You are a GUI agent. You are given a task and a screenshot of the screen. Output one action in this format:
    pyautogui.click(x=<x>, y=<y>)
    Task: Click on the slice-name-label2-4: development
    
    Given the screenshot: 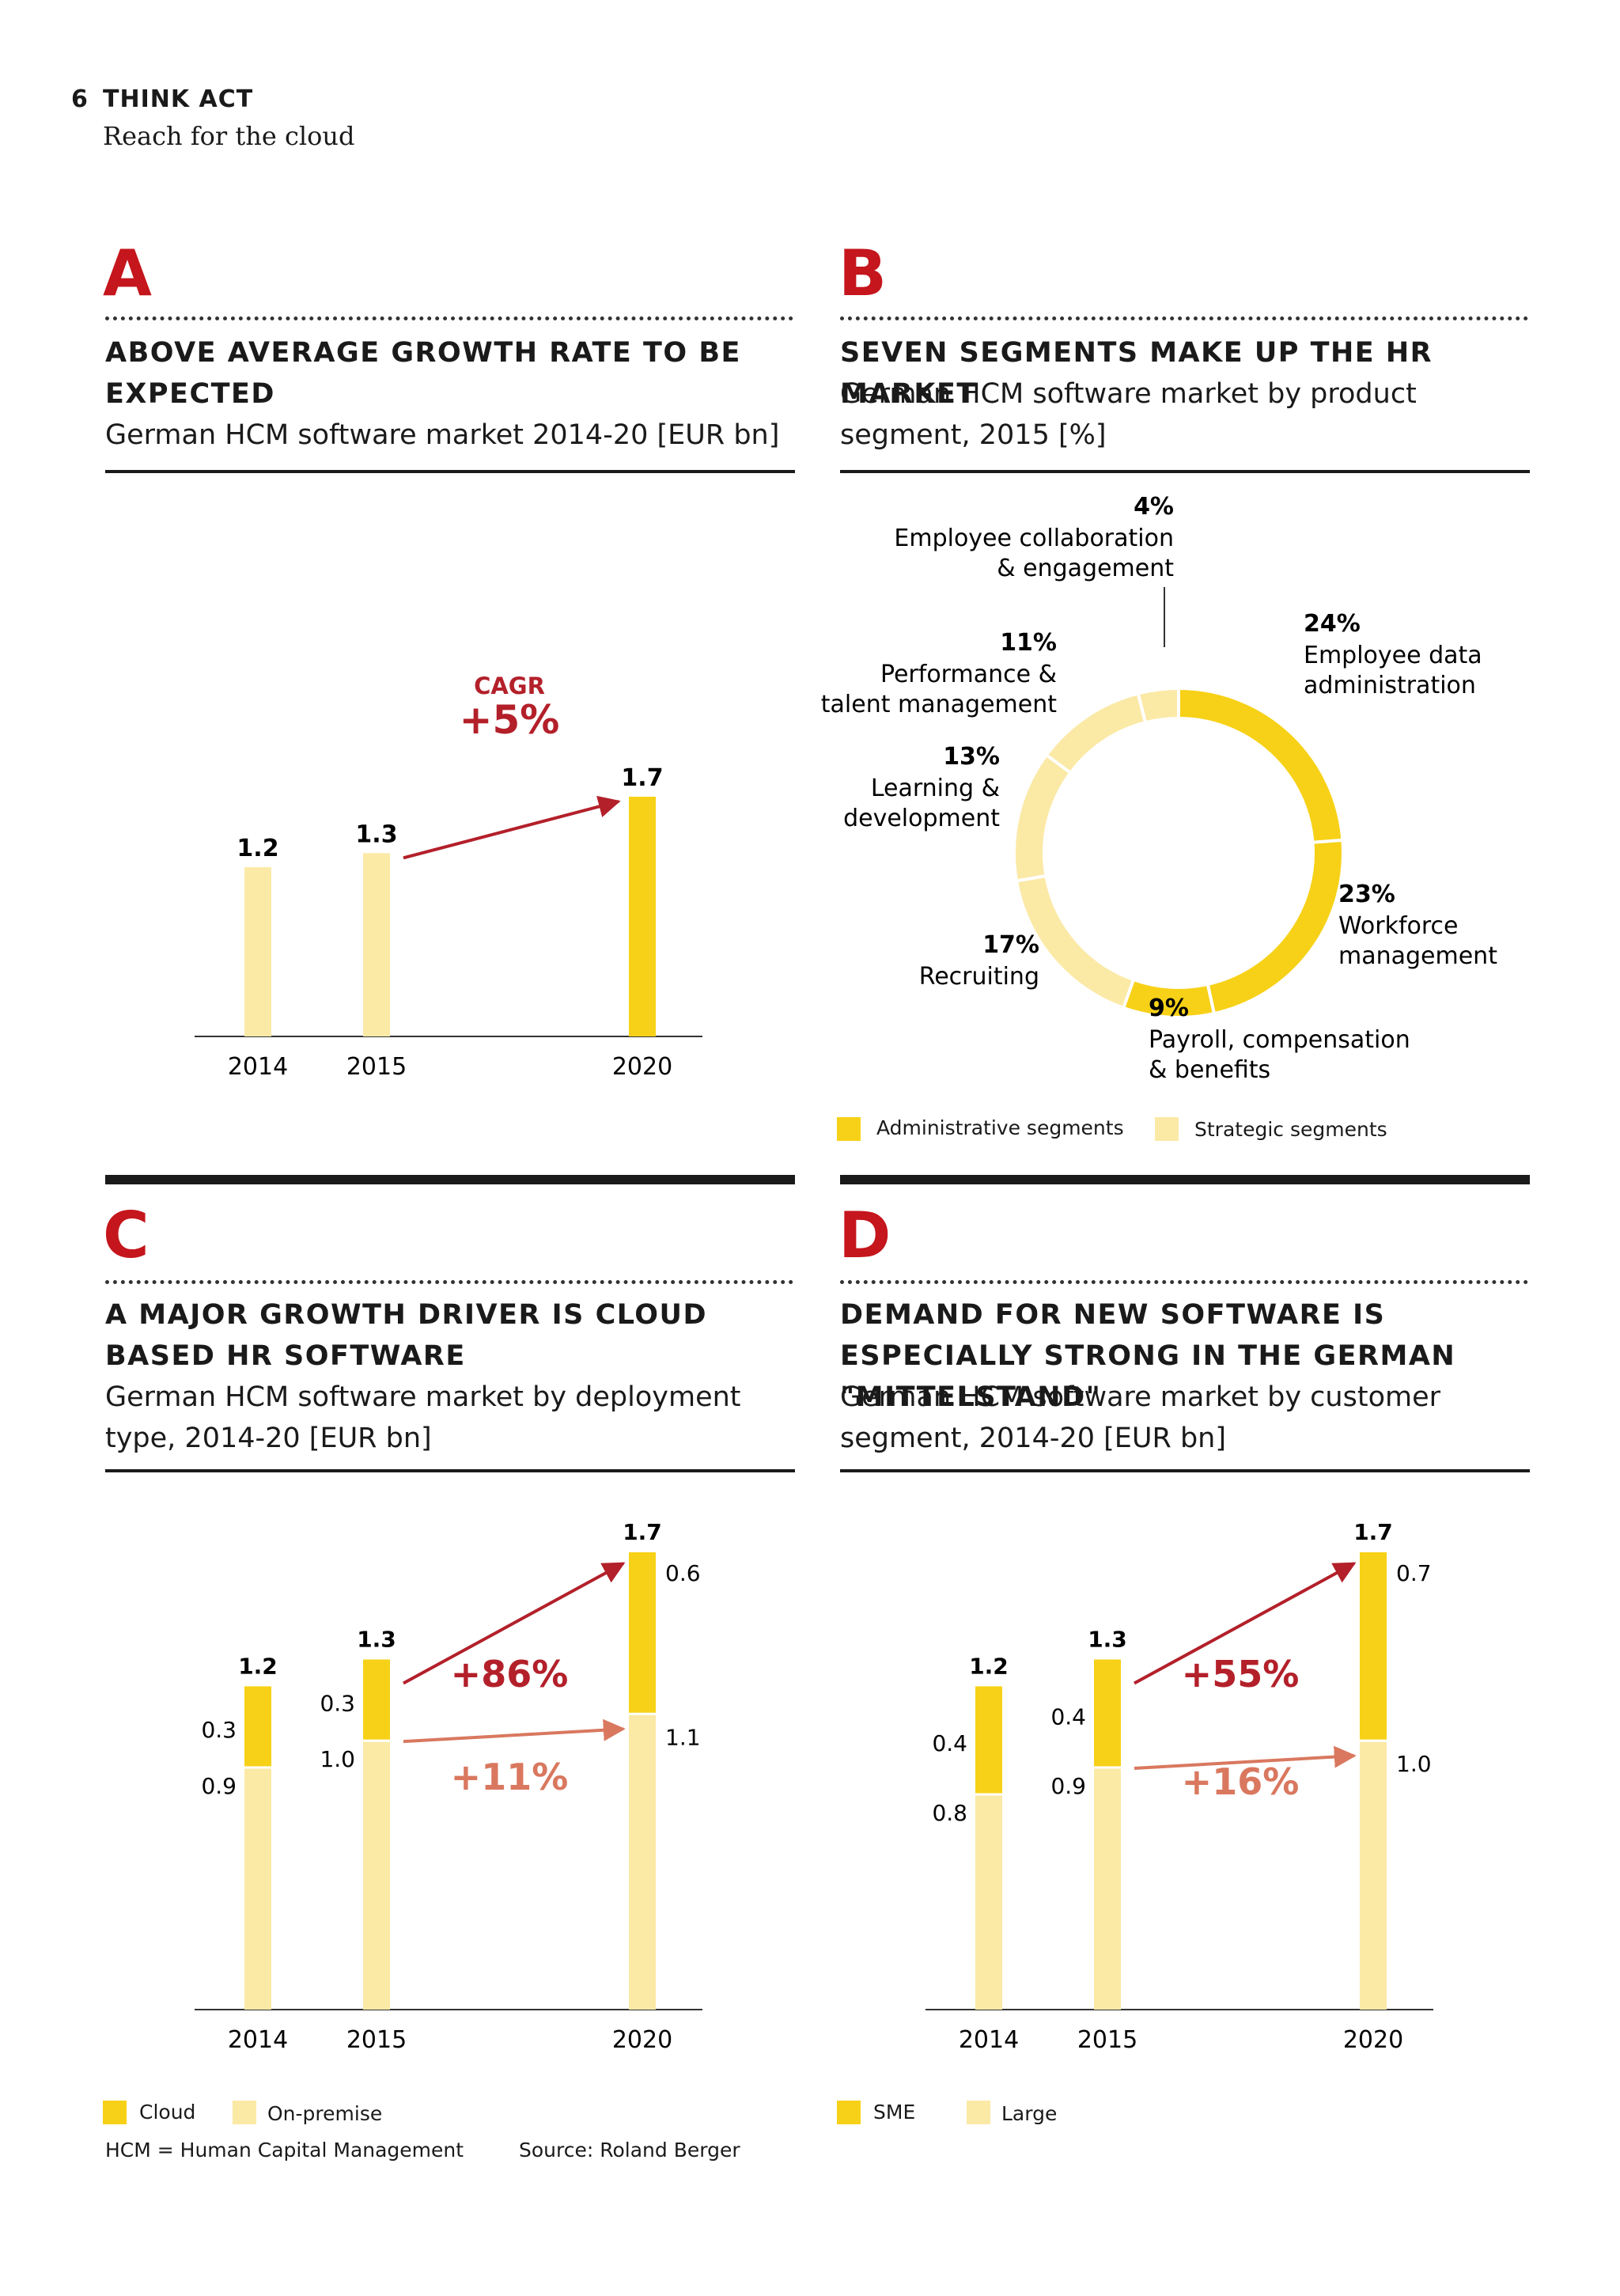 What is the action you would take?
    pyautogui.click(x=922, y=818)
    